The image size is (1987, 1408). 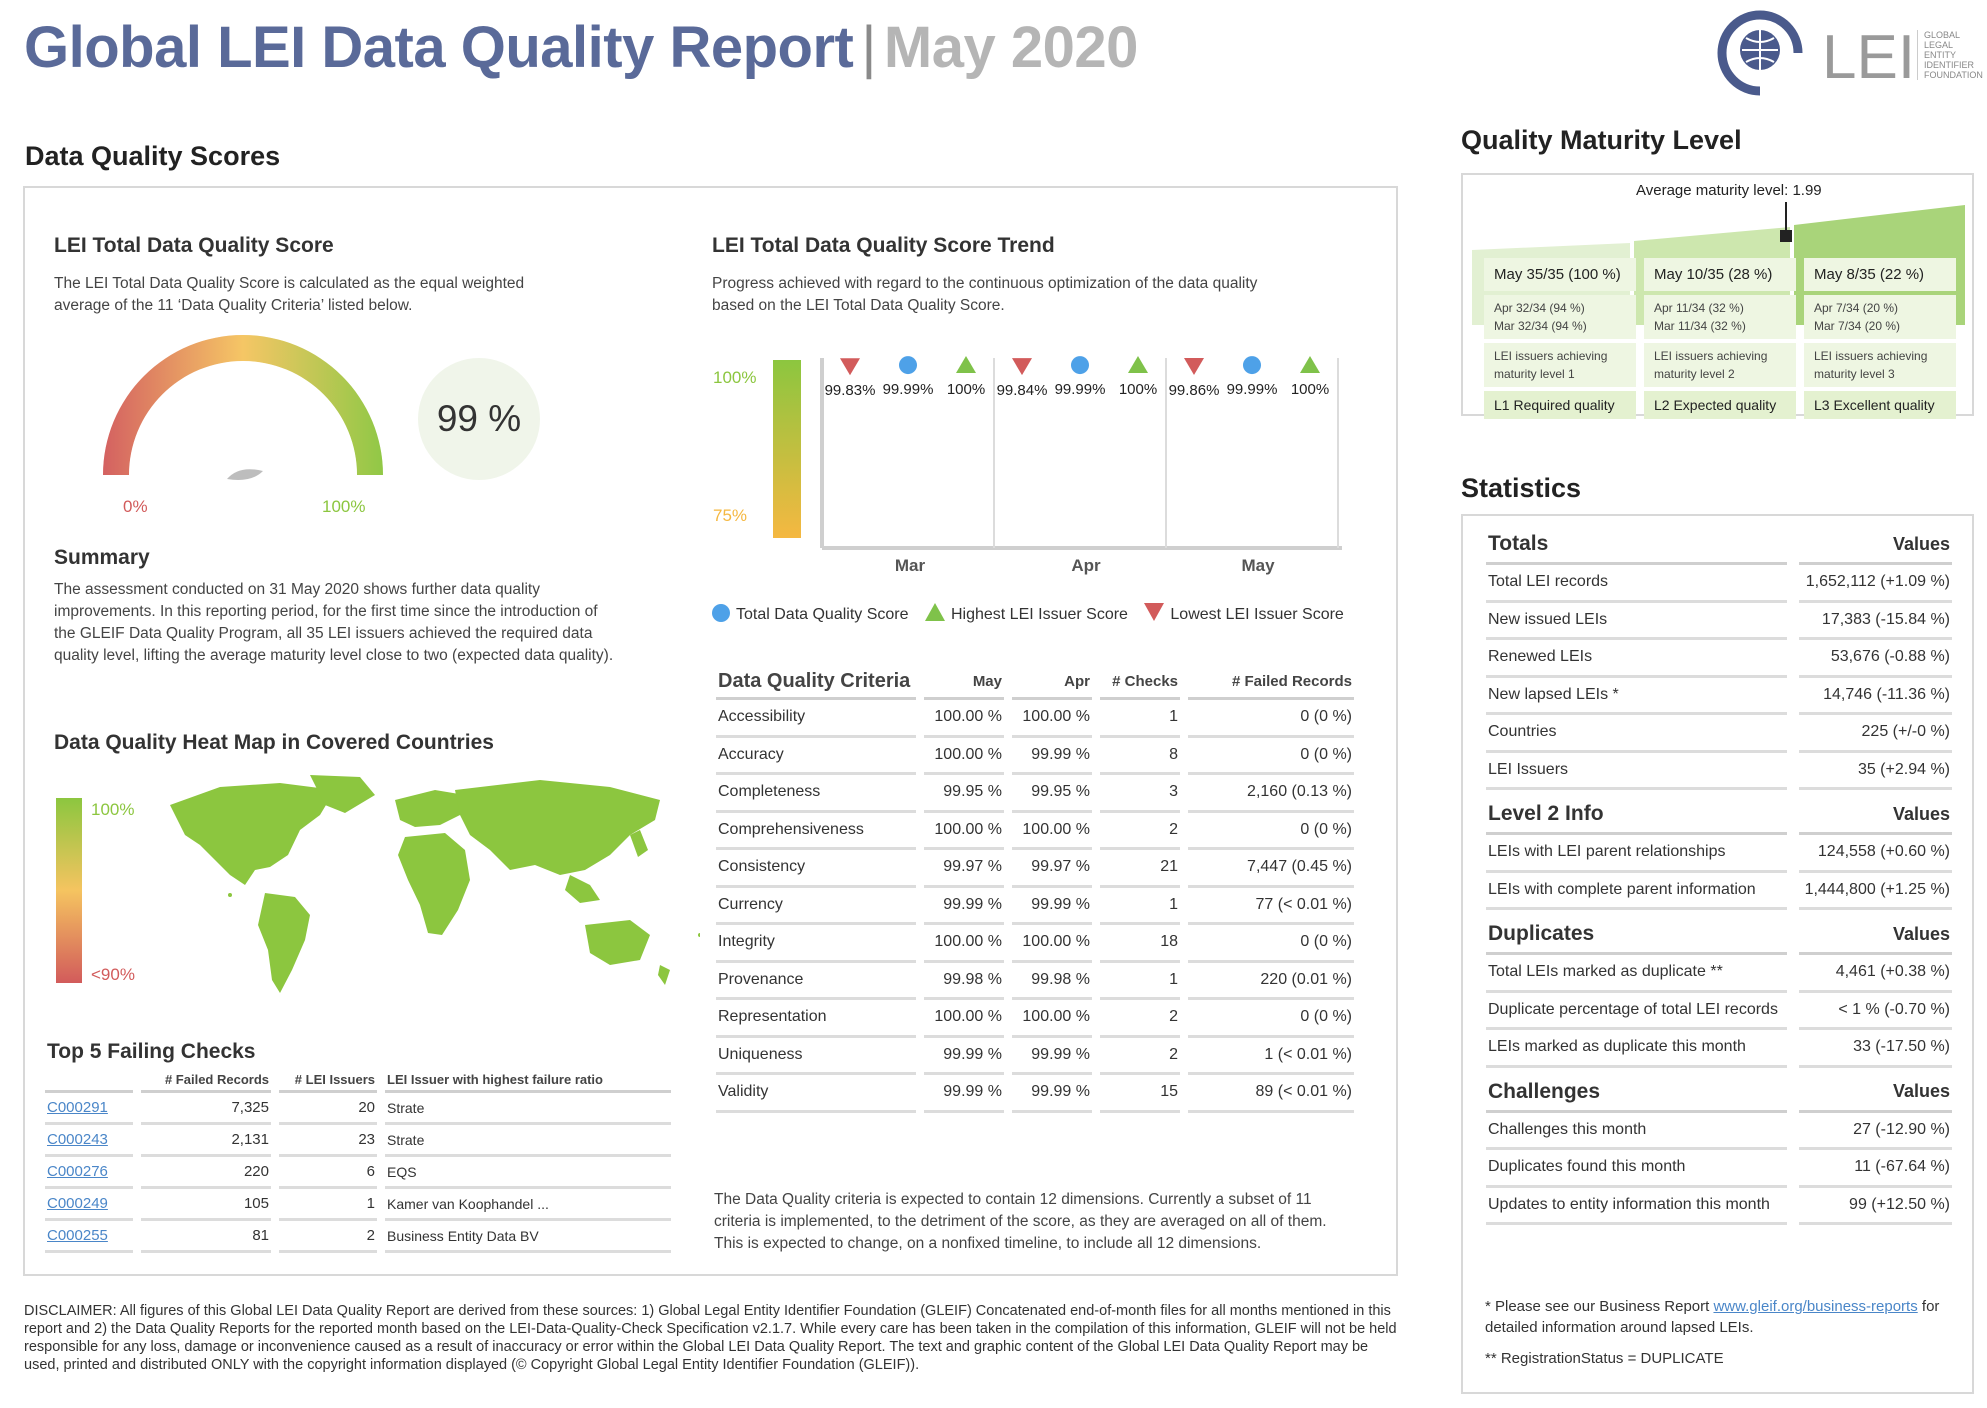 What do you see at coordinates (822, 614) in the screenshot?
I see `legend-total: Total Data Quality Score` at bounding box center [822, 614].